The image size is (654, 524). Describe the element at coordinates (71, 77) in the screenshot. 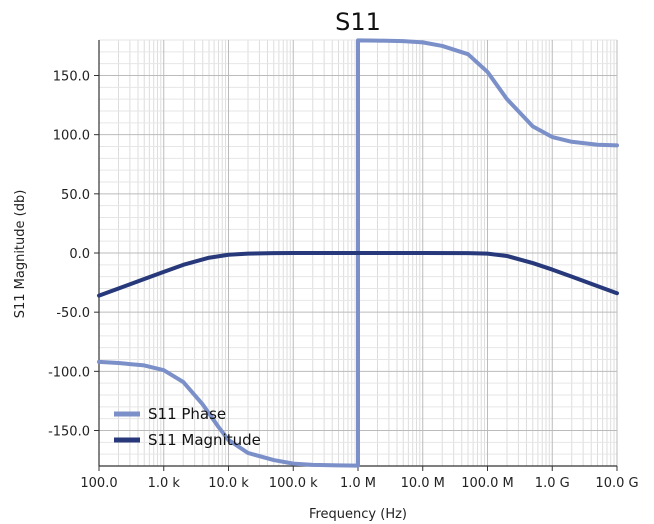

I see `y-tick-label: 150.0` at that location.